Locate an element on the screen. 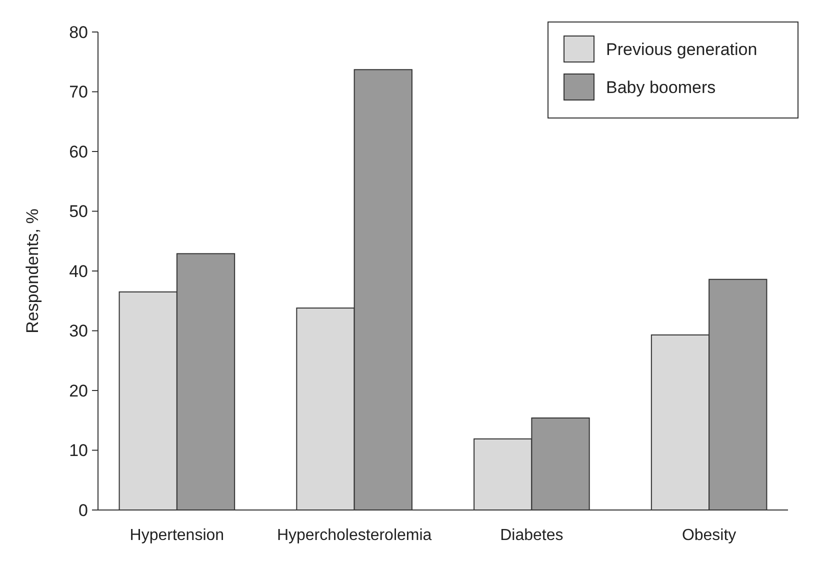 The image size is (820, 562). y-tick-label: 20 is located at coordinates (78, 390).